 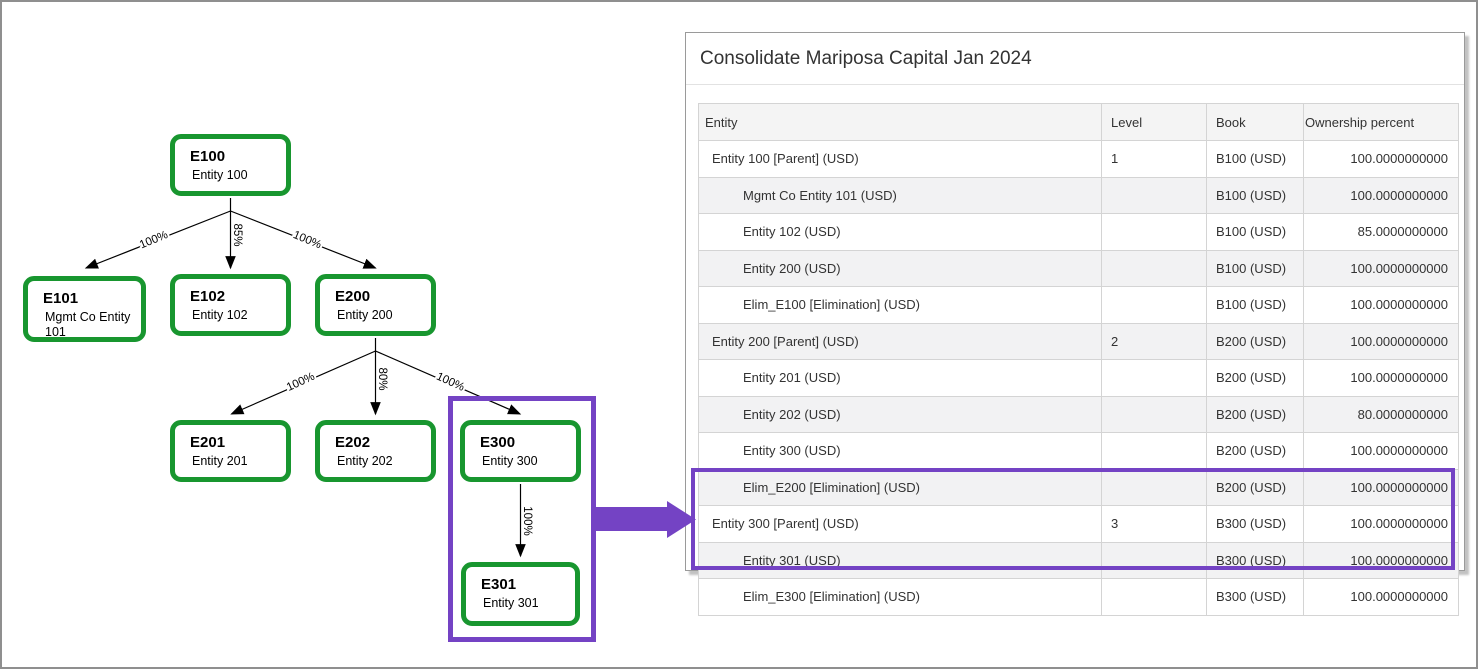 I want to click on edge-label: 80%, so click(x=382, y=378).